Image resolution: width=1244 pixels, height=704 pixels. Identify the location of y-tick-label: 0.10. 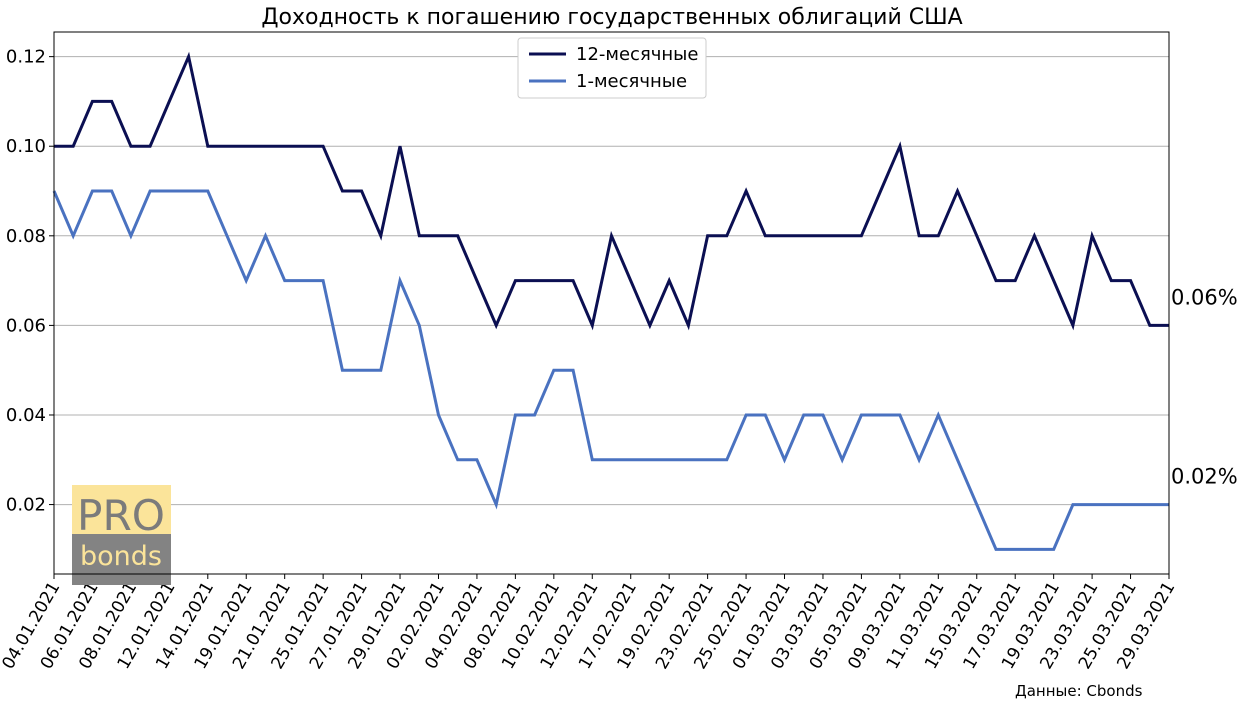
(26, 146).